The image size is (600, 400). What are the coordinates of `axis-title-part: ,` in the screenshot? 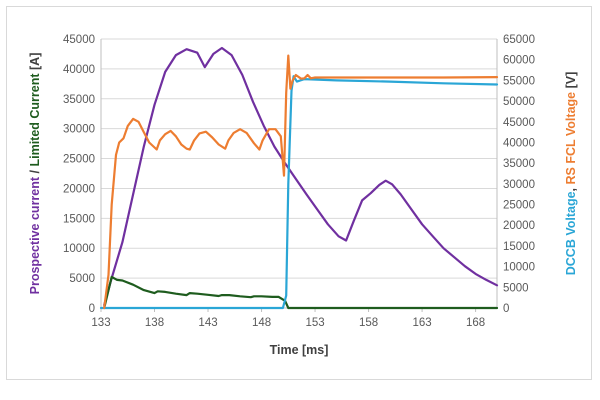 It's located at (571, 187).